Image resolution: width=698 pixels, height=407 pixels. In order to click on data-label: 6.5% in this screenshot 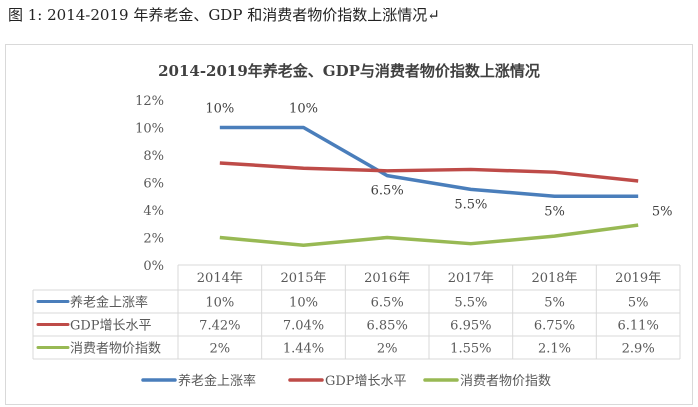, I will do `click(387, 191)`.